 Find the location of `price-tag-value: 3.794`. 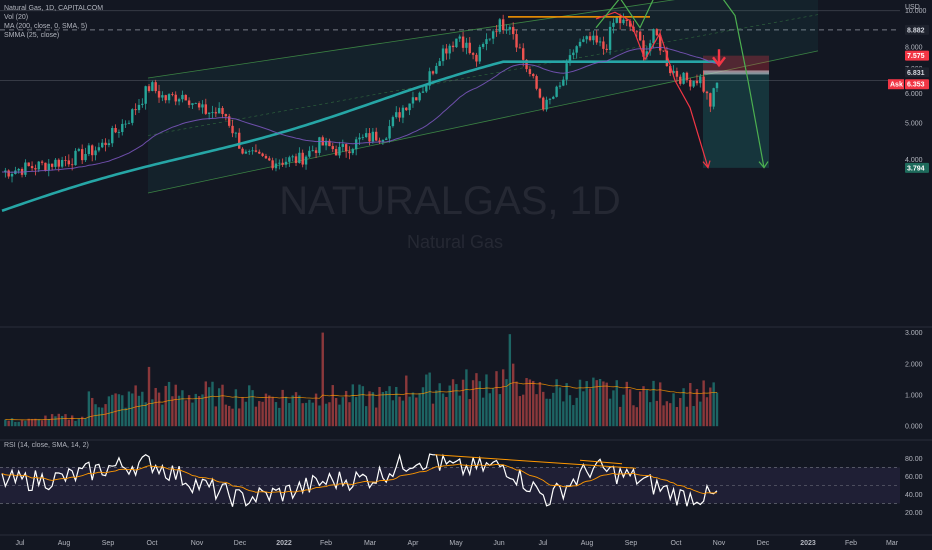

price-tag-value: 3.794 is located at coordinates (916, 168).